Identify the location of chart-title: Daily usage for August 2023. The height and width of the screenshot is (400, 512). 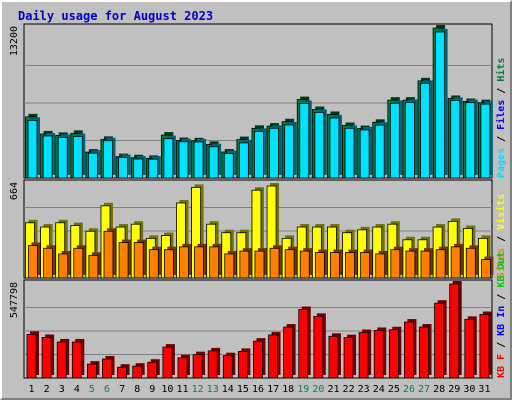
(115, 16).